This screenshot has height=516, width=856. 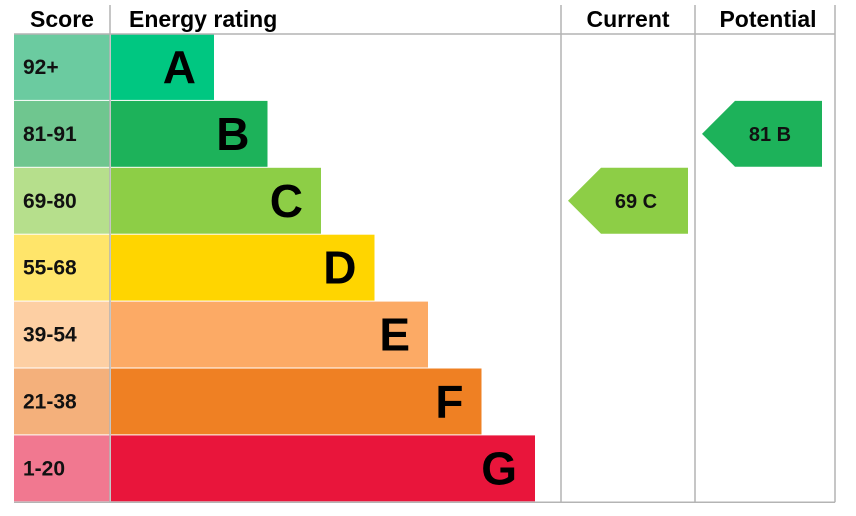 I want to click on band-letter-g: G, so click(x=499, y=468).